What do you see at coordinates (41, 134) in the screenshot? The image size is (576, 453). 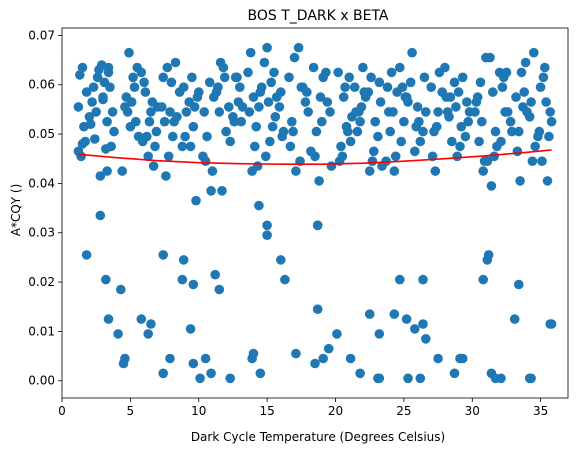 I see `y-tick-label: 0.05` at bounding box center [41, 134].